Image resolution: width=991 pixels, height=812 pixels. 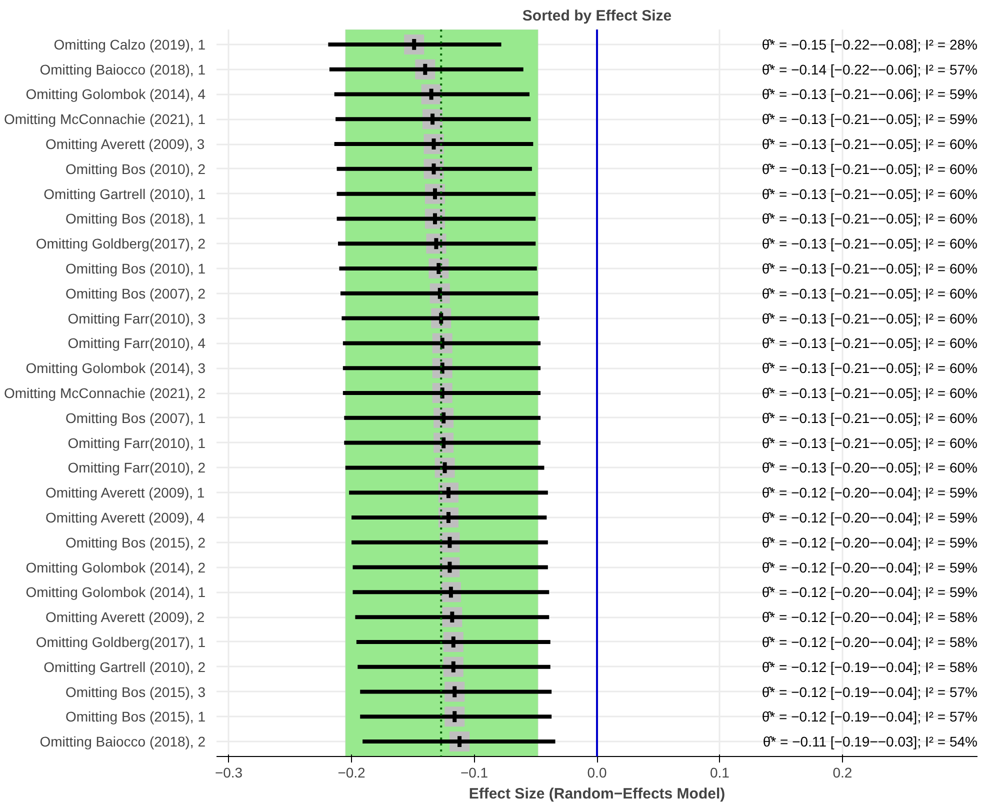 I want to click on y-tick-label: Omitting Averett (2009), 4, so click(x=125, y=517).